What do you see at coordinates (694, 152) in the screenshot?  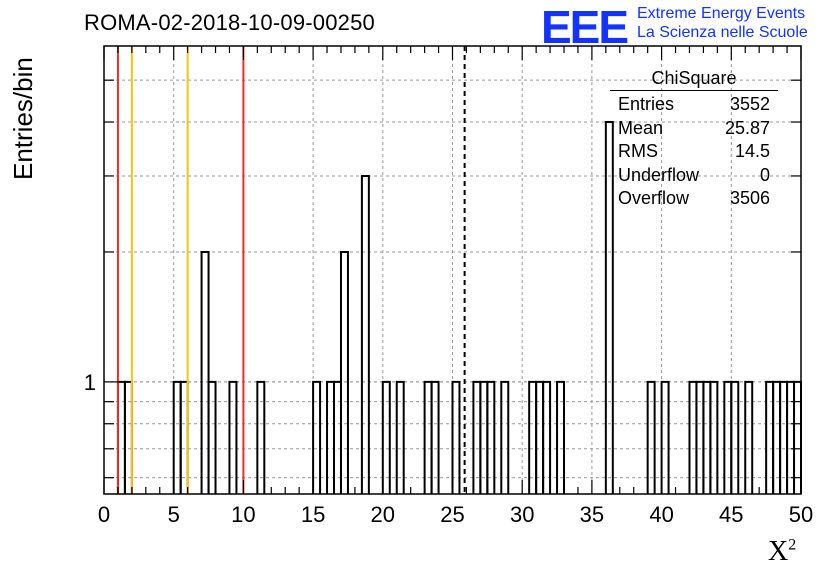 I see `stats-row-rms: RMS 14.5` at bounding box center [694, 152].